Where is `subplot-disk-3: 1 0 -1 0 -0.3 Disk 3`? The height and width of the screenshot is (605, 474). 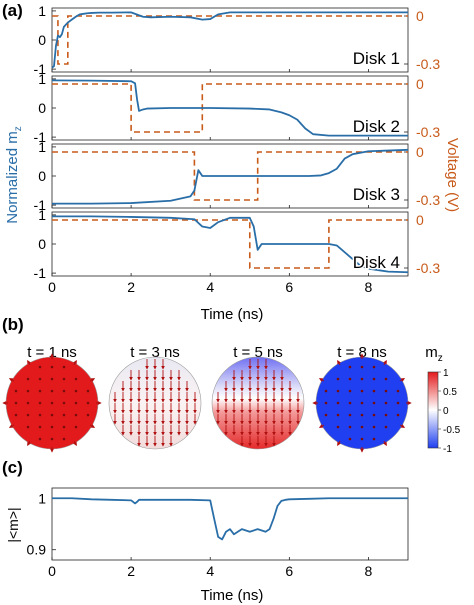 subplot-disk-3: 1 0 -1 0 -0.3 Disk 3 is located at coordinates (237, 176).